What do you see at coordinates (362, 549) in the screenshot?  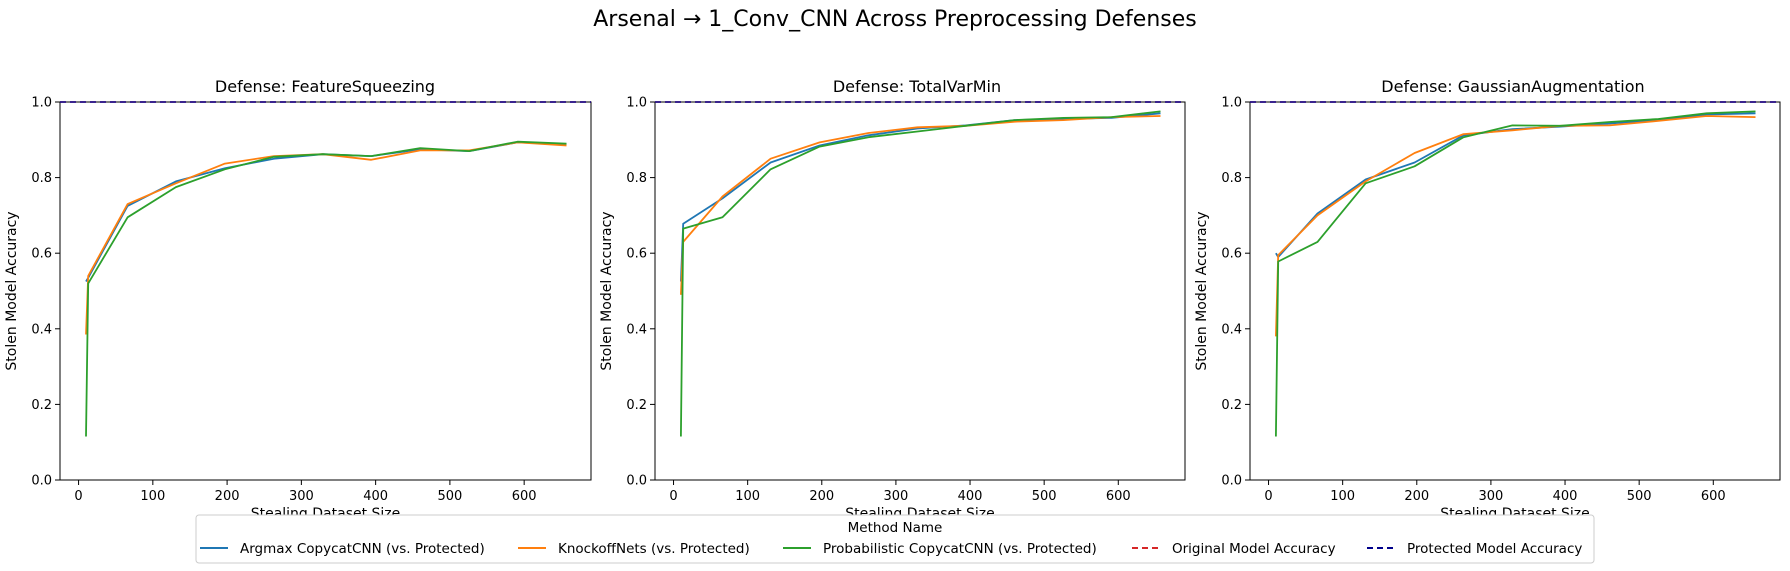 I see `legend-label: Argmax CopycatCNN (vs. Protected)` at bounding box center [362, 549].